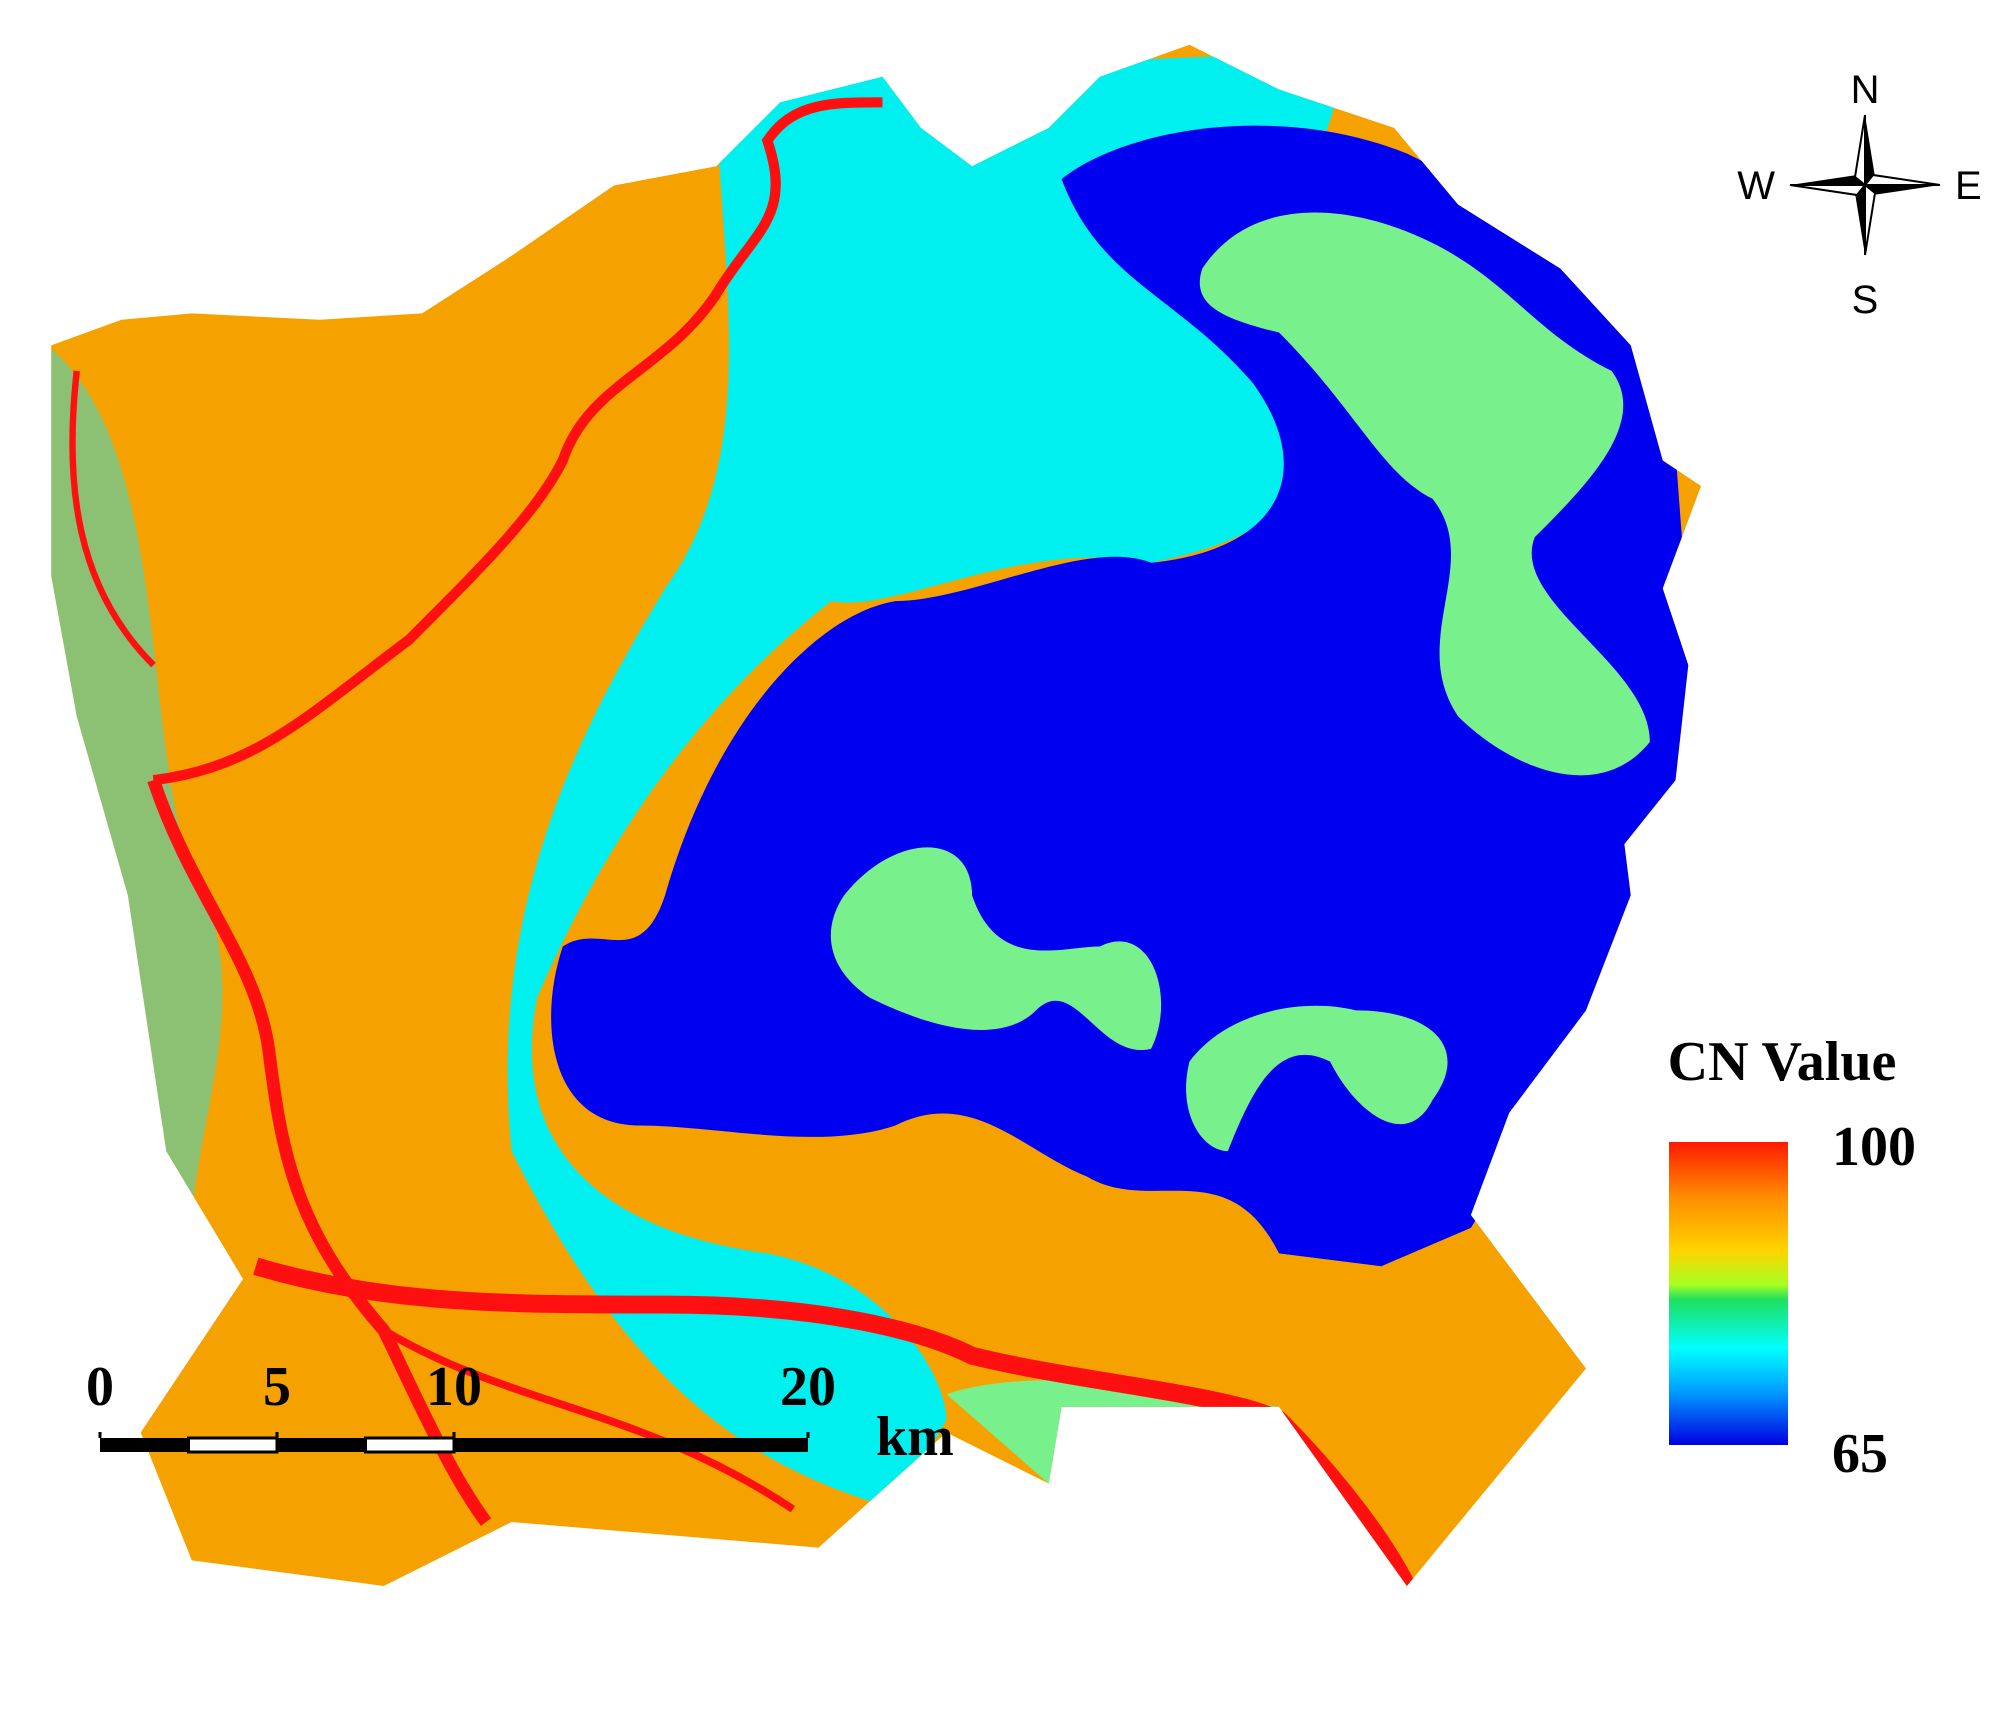  I want to click on color-bar, so click(1728, 1293).